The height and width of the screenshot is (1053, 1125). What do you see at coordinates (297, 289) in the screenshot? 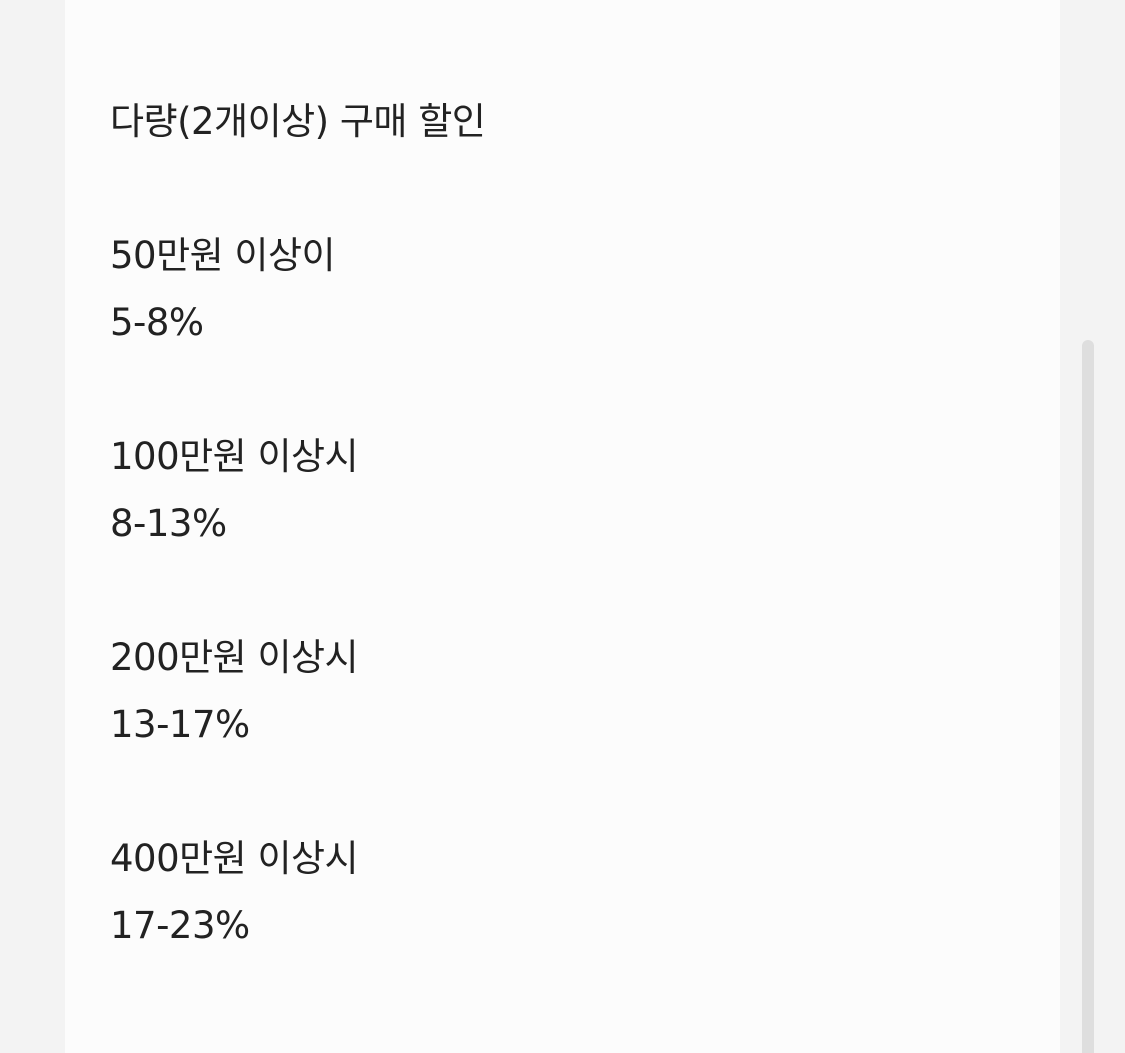
I see `discount-tier: 50만원 이상이 5-8%` at bounding box center [297, 289].